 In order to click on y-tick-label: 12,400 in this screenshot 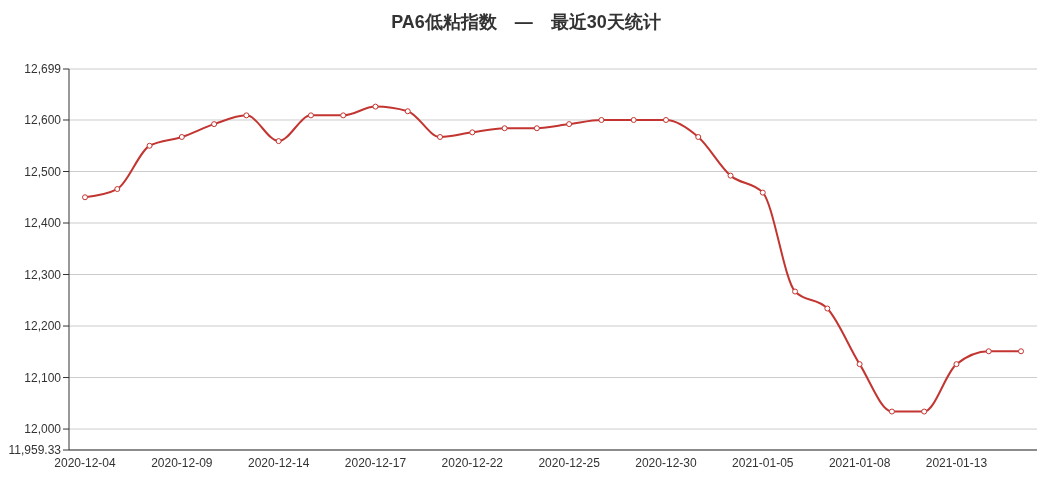, I will do `click(43, 223)`.